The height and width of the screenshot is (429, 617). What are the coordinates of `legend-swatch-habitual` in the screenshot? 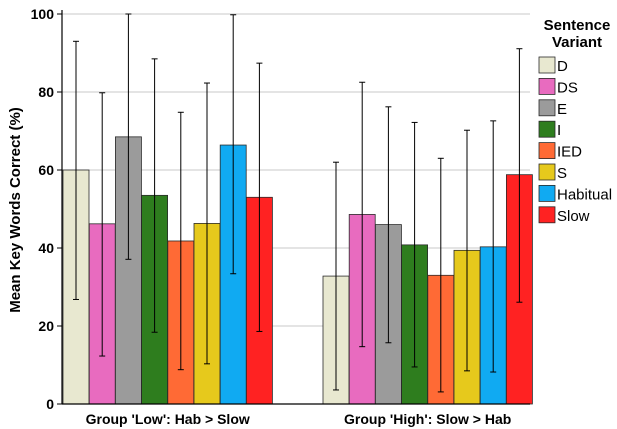 It's located at (547, 193).